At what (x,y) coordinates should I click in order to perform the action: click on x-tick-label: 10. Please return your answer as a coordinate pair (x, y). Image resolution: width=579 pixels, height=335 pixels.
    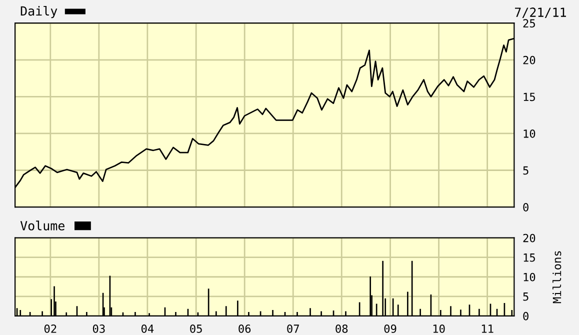
    Looking at the image, I should click on (439, 328).